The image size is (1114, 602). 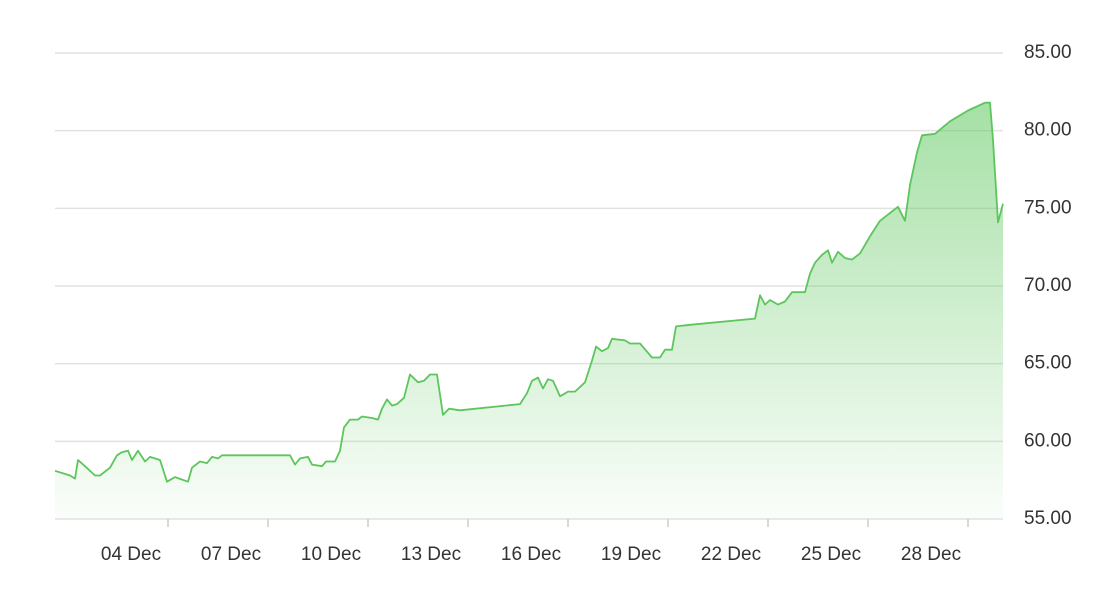 What do you see at coordinates (931, 554) in the screenshot?
I see `x-tick-label: 28 Dec` at bounding box center [931, 554].